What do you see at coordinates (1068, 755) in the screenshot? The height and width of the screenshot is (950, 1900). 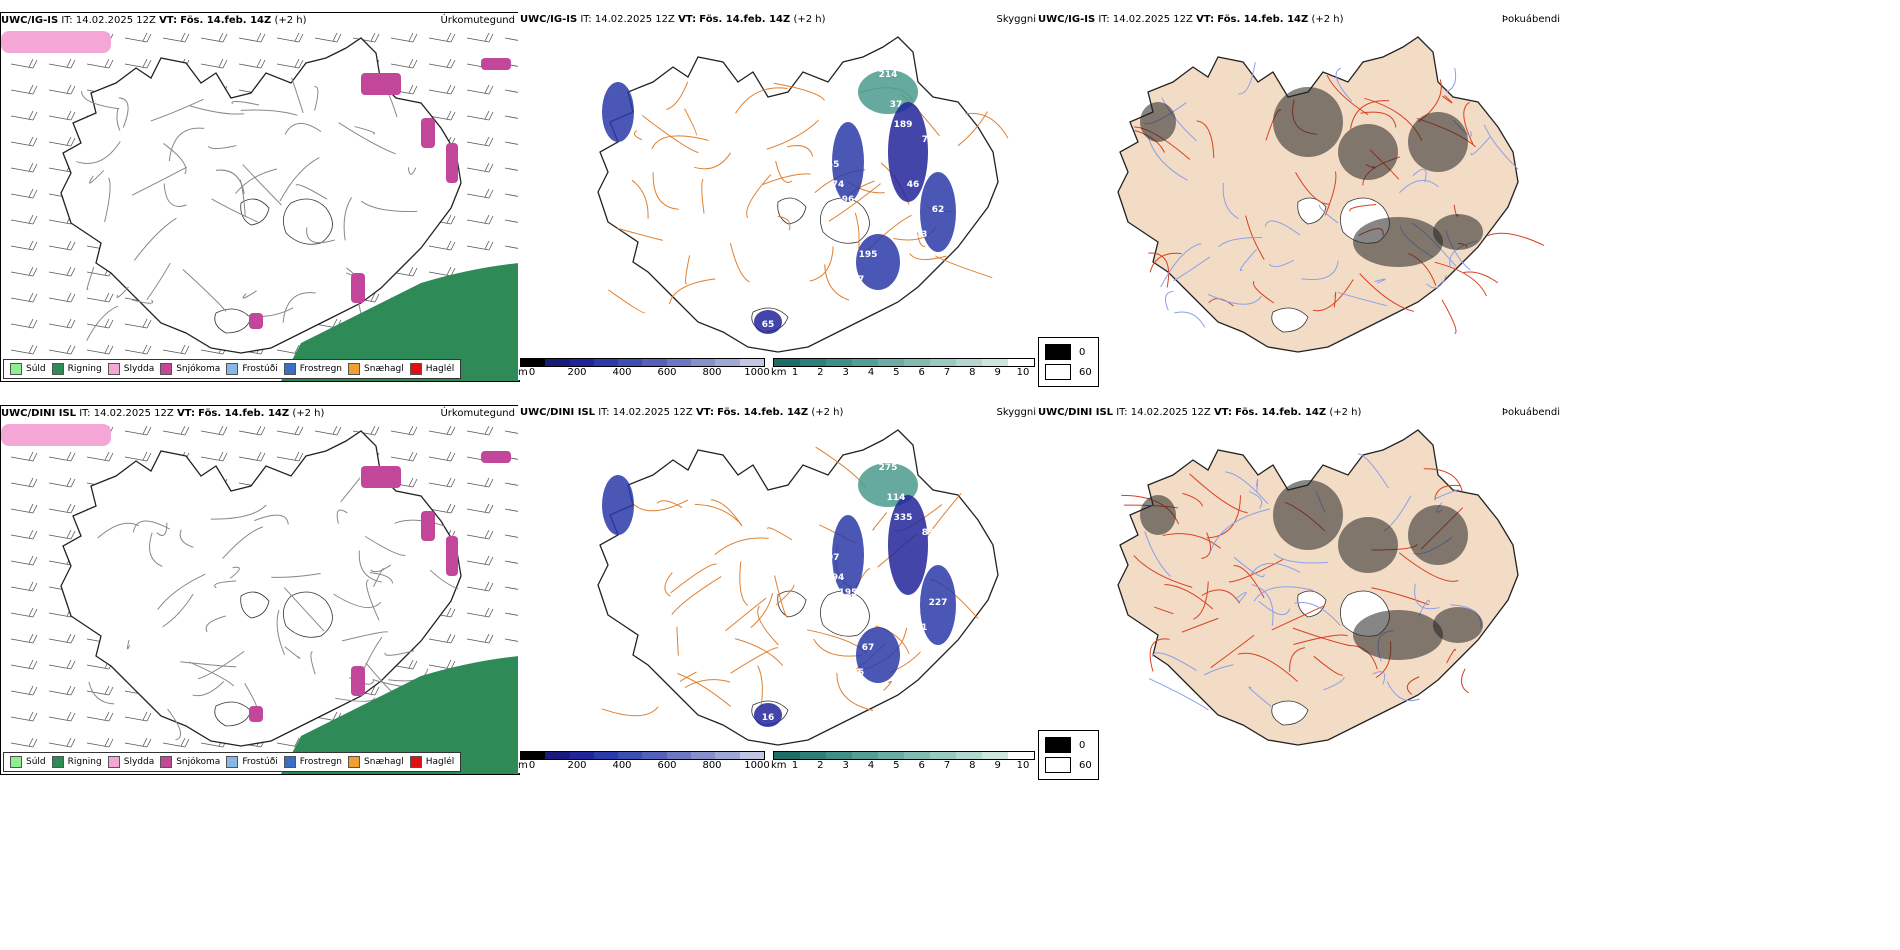 I see `fog-legend: 0 60` at bounding box center [1068, 755].